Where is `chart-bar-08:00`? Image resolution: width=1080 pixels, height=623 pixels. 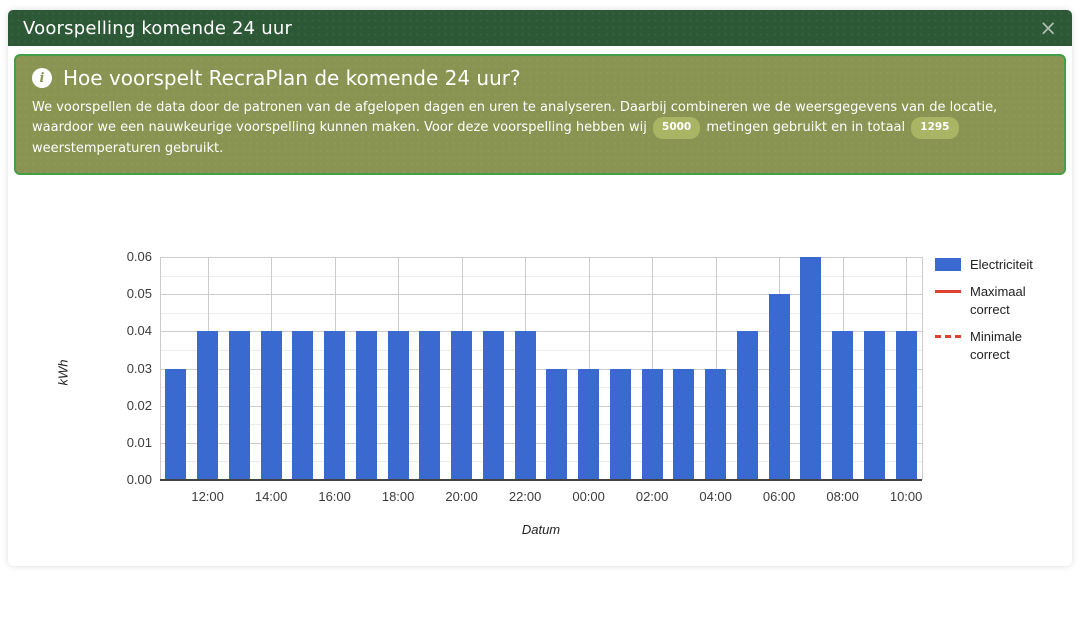 chart-bar-08:00 is located at coordinates (843, 405).